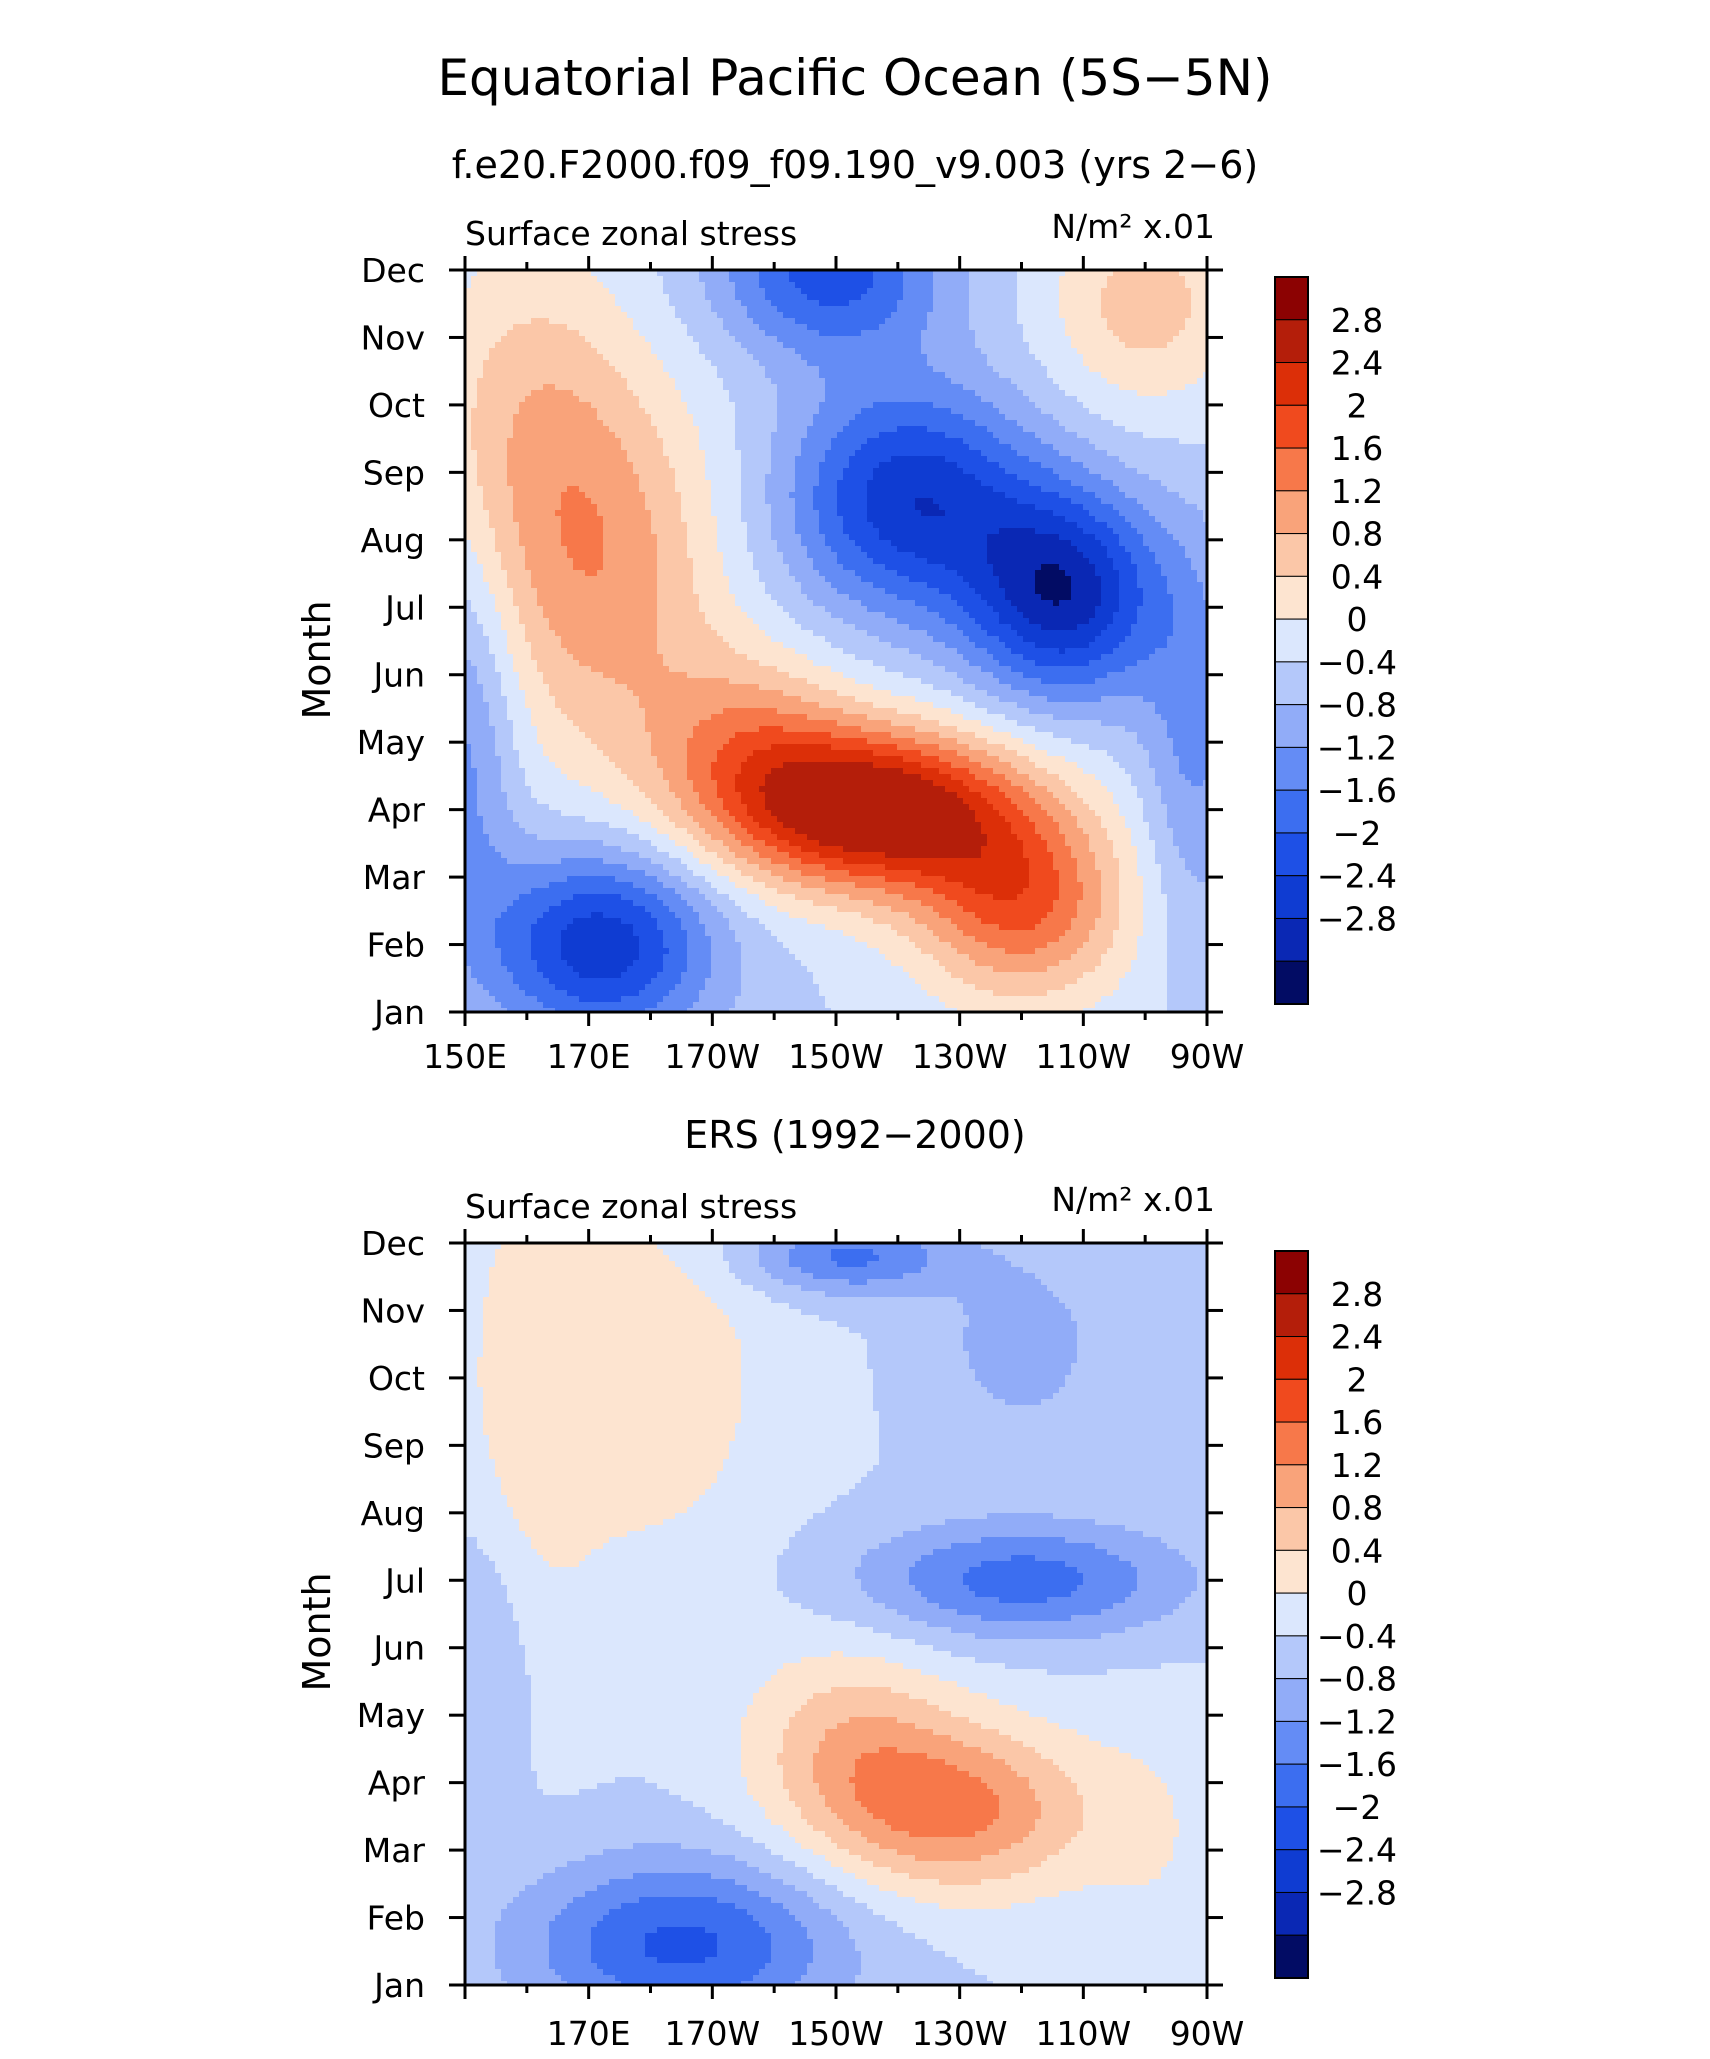 The height and width of the screenshot is (2059, 1710). Describe the element at coordinates (1357, 320) in the screenshot. I see `colorbar-label: 2.8` at that location.